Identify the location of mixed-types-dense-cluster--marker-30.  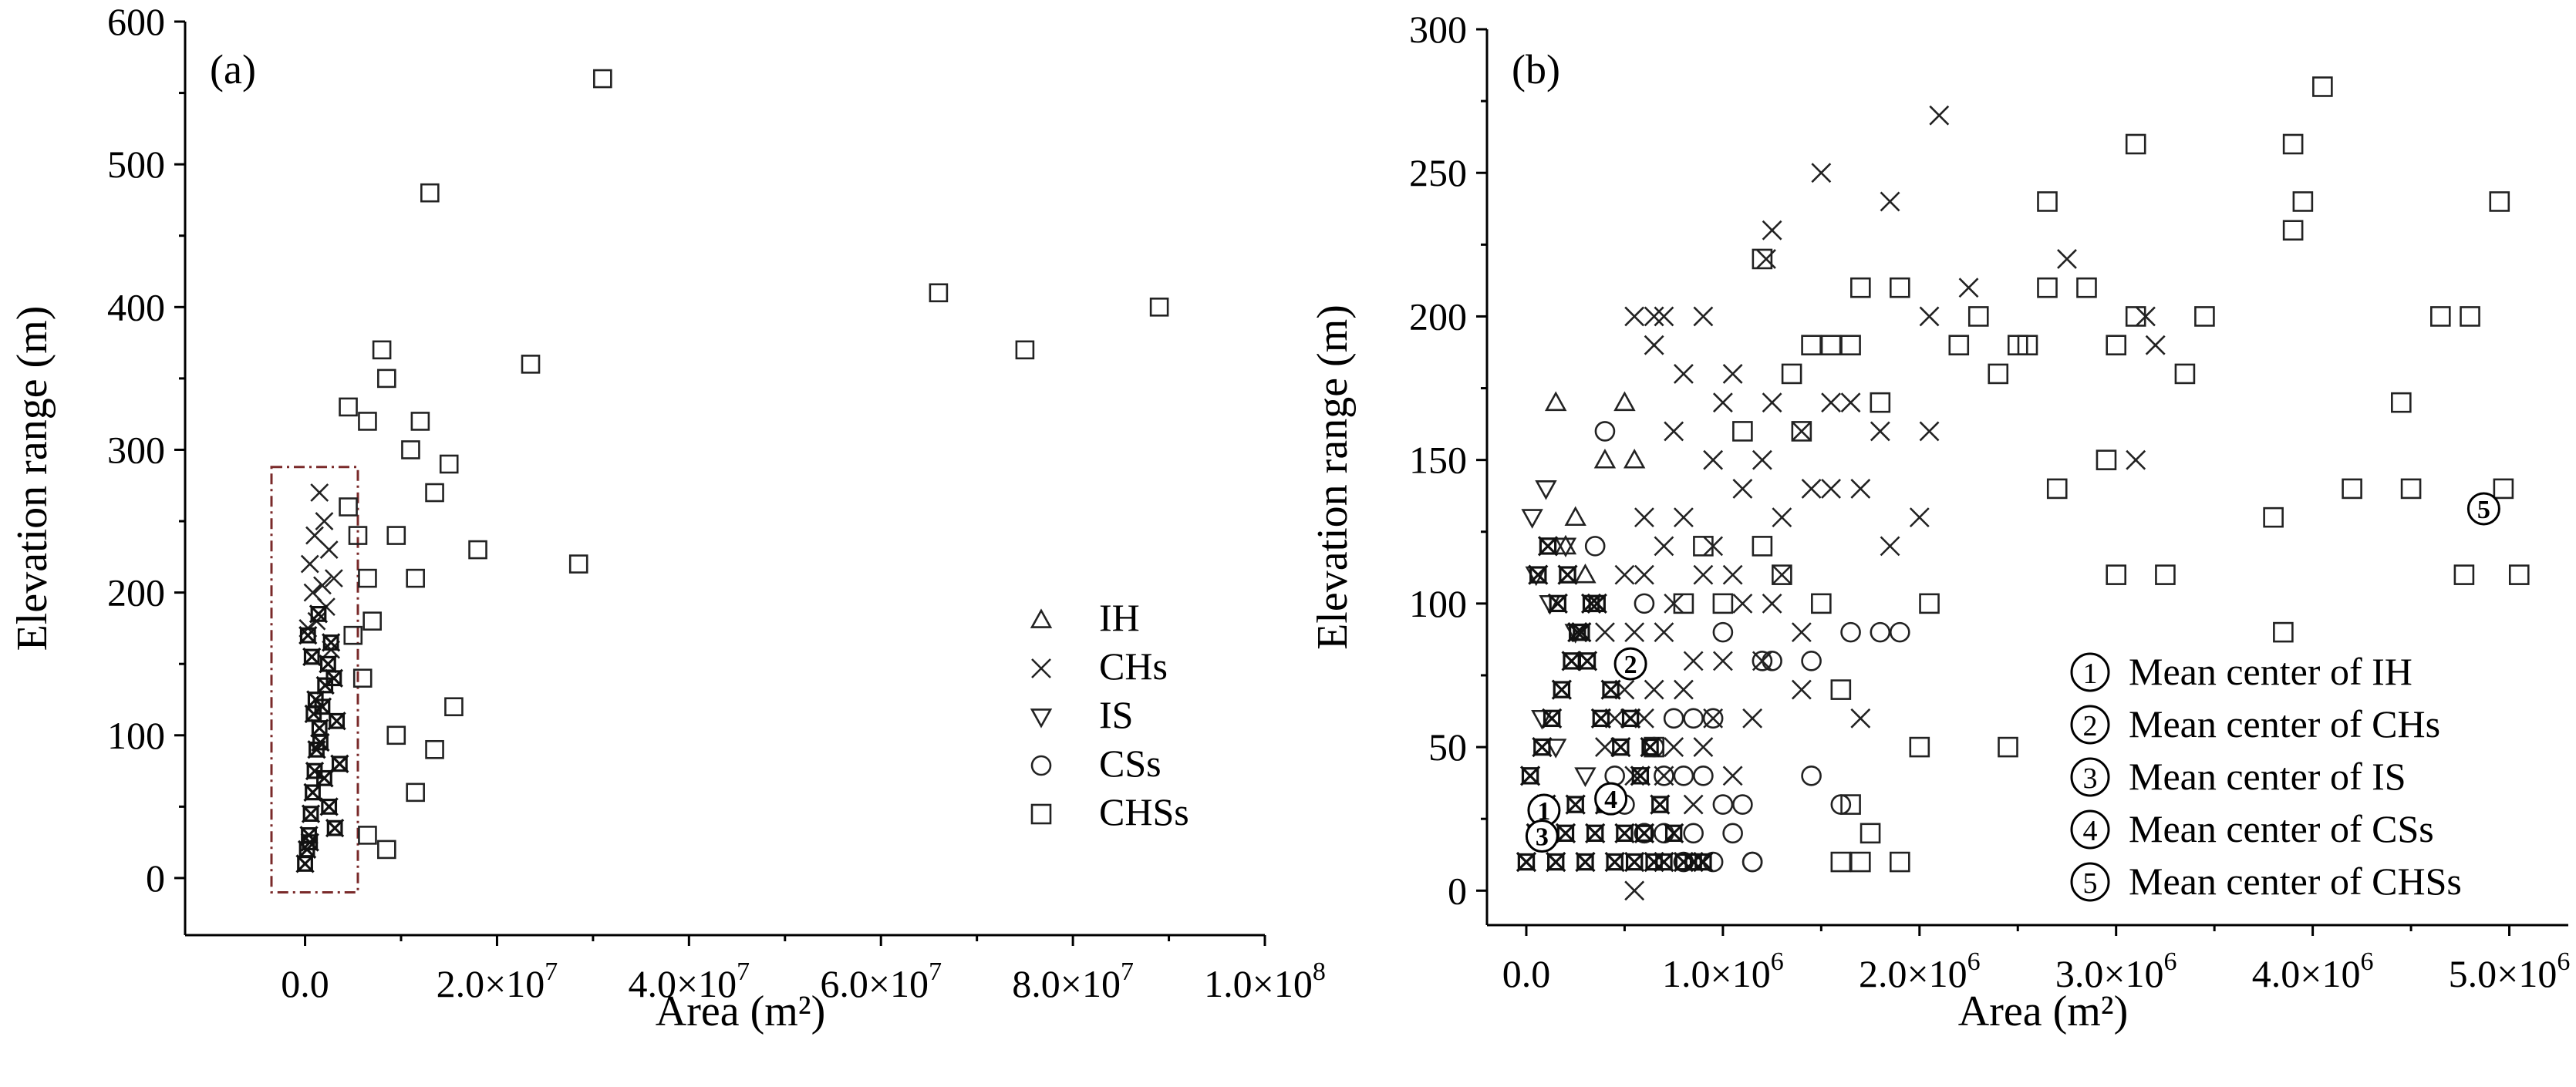
(1640, 776).